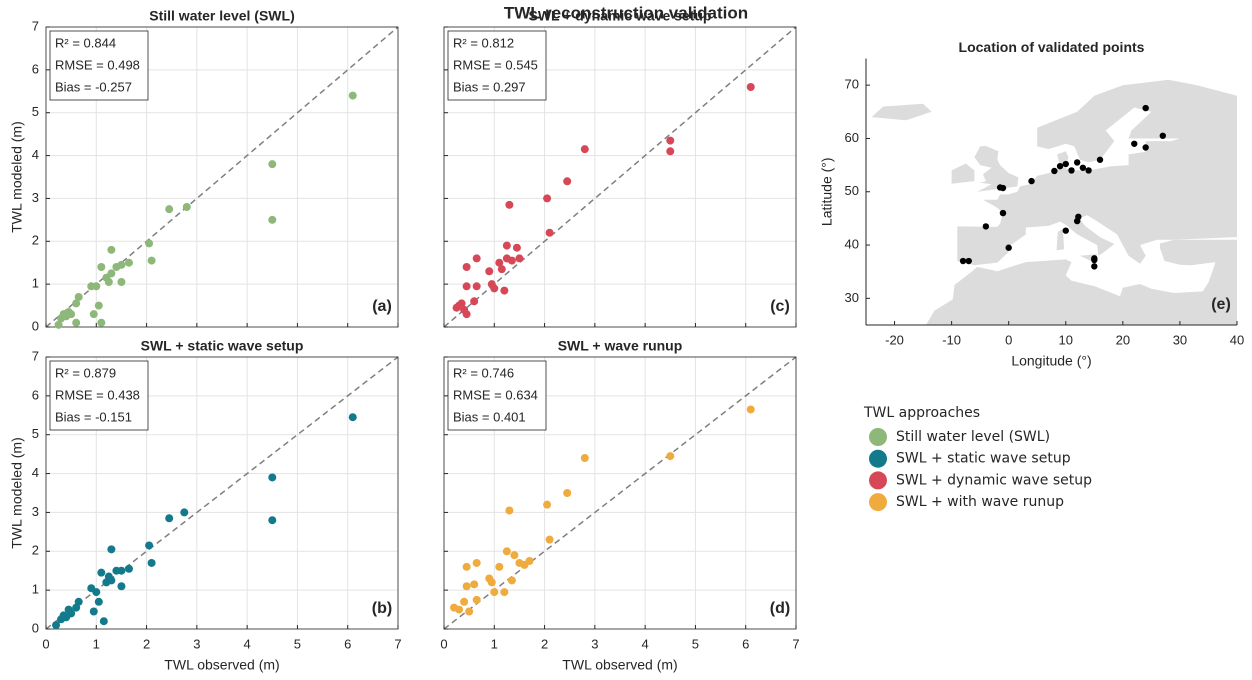  I want to click on stats-text: Bias = -0.151, so click(93, 416).